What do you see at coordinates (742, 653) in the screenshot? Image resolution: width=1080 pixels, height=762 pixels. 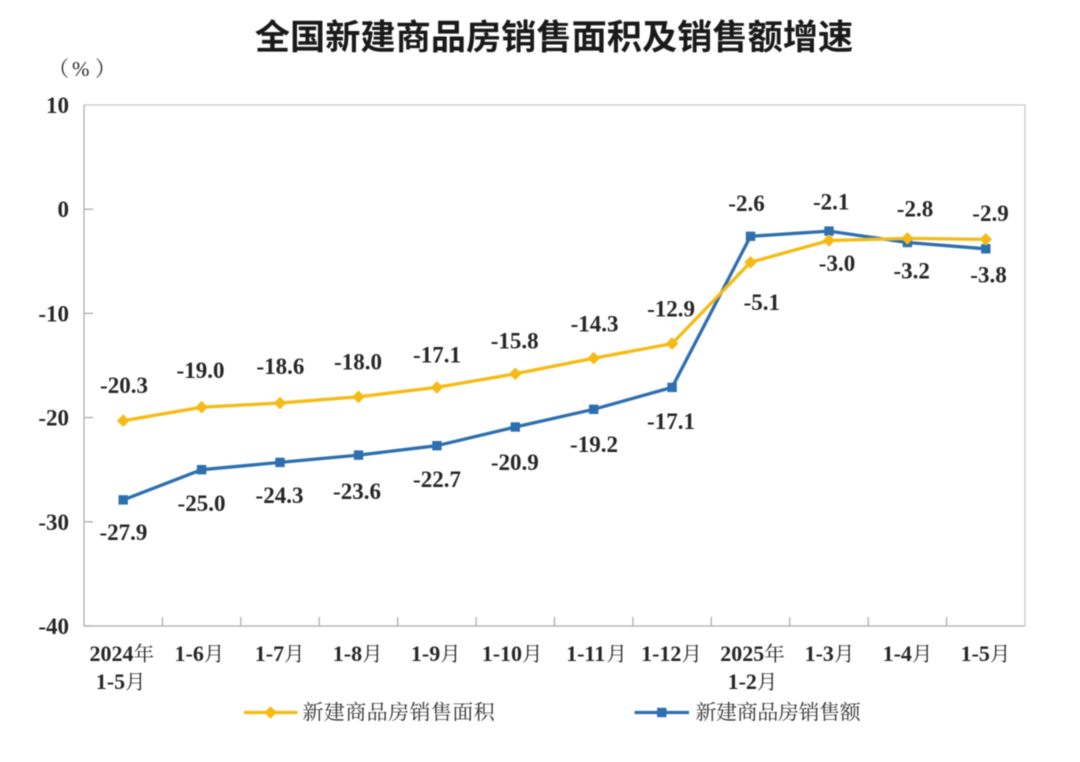 I see `svg-text: 2025` at bounding box center [742, 653].